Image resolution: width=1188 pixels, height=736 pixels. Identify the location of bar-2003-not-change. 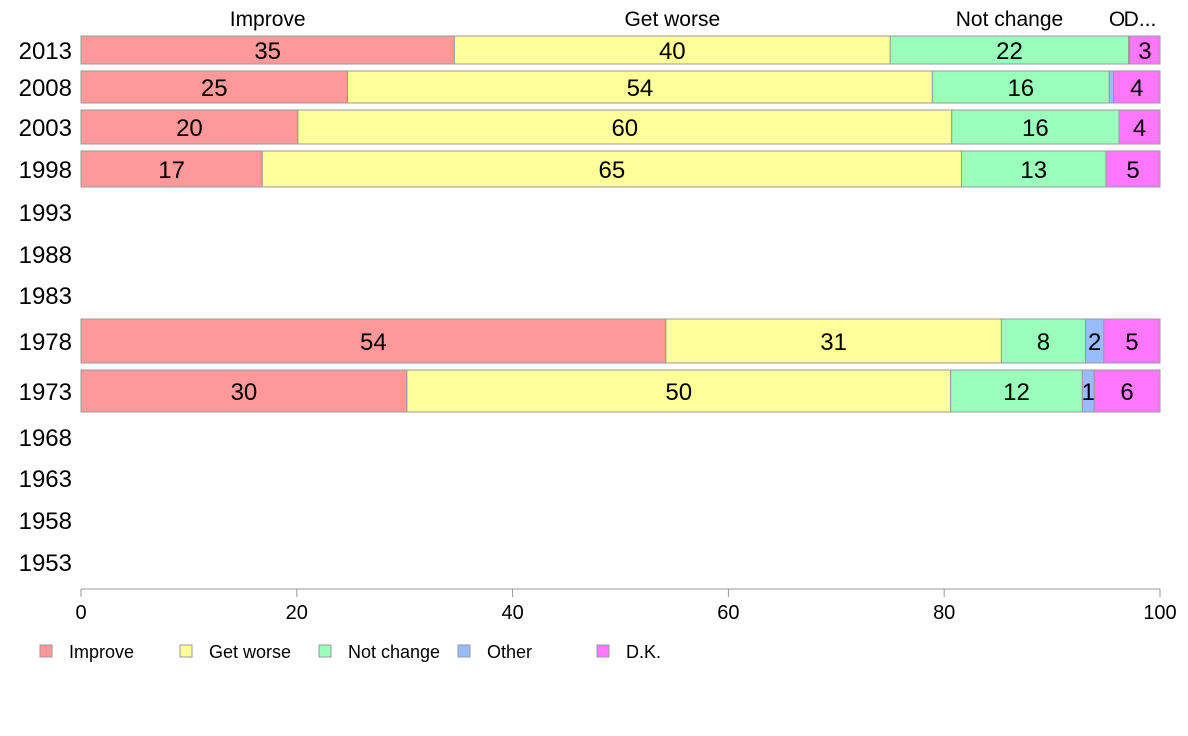
(1035, 127).